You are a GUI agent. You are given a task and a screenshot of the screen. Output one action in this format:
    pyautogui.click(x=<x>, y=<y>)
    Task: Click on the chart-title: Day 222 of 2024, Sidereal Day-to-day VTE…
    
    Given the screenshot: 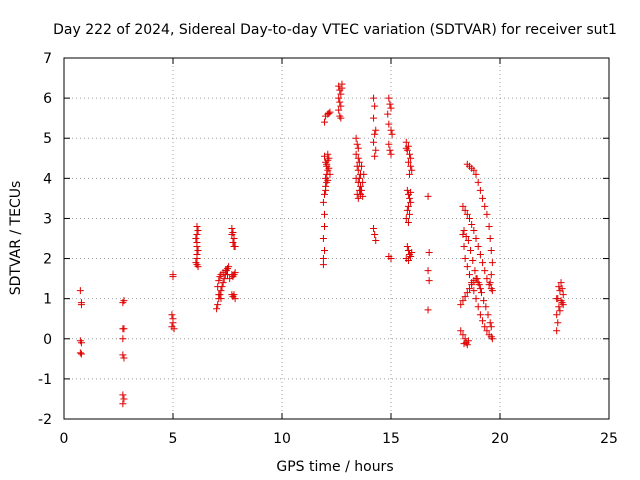 What is the action you would take?
    pyautogui.click(x=335, y=30)
    